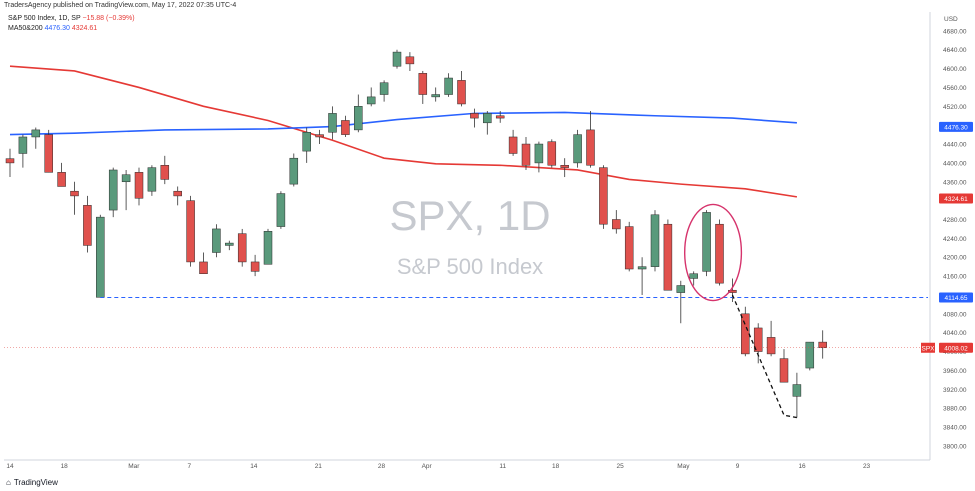  I want to click on price-tick-label: 3920.00, so click(955, 390).